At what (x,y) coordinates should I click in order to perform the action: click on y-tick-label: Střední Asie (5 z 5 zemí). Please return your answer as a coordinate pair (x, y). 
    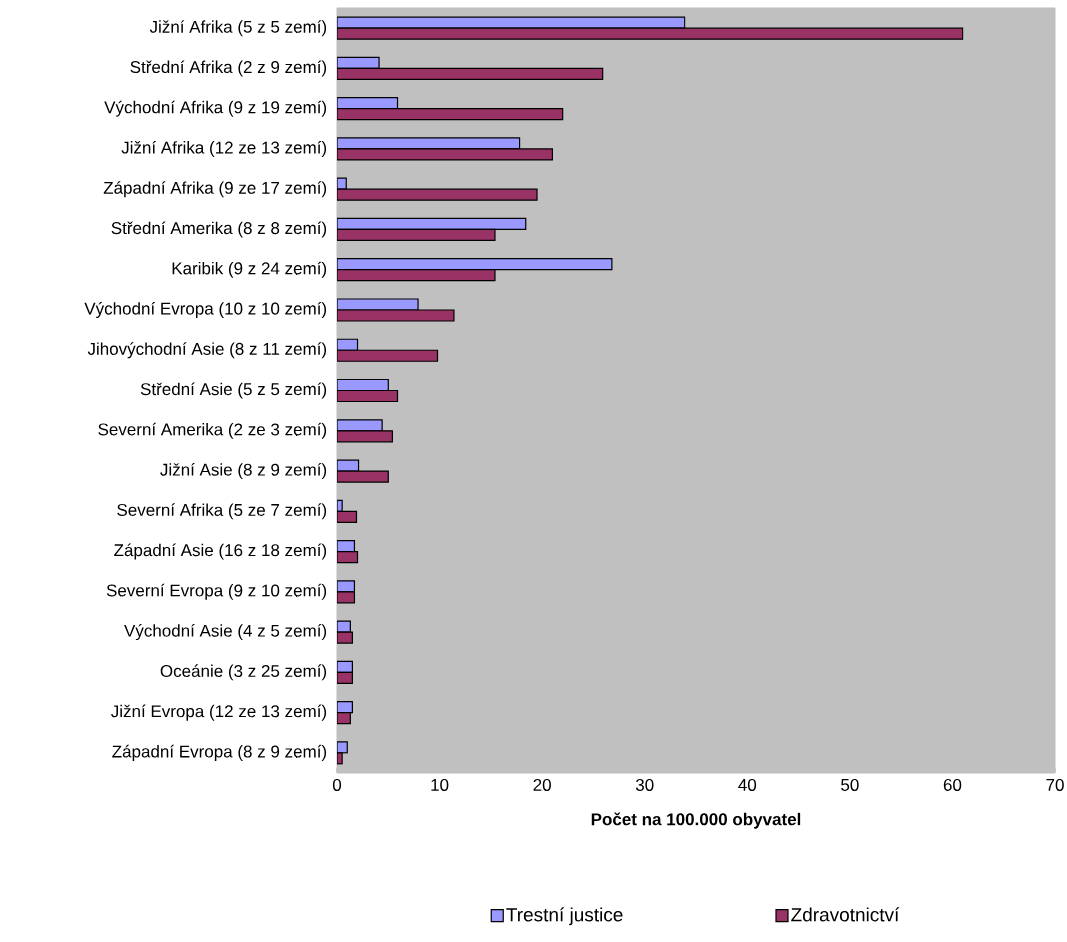
    Looking at the image, I should click on (233, 390).